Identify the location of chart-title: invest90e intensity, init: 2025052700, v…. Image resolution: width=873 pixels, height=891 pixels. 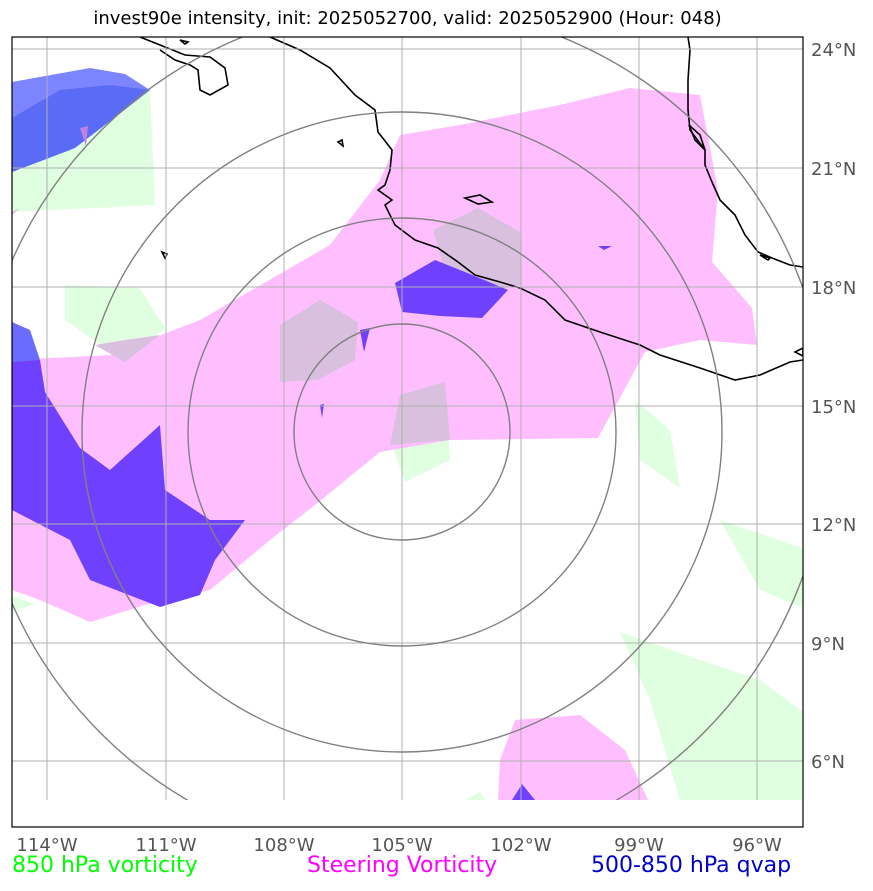
(407, 18).